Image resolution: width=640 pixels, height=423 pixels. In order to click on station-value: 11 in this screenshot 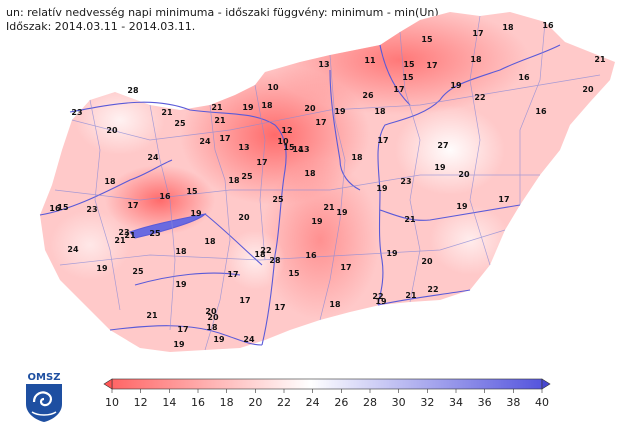, I will do `click(370, 60)`.